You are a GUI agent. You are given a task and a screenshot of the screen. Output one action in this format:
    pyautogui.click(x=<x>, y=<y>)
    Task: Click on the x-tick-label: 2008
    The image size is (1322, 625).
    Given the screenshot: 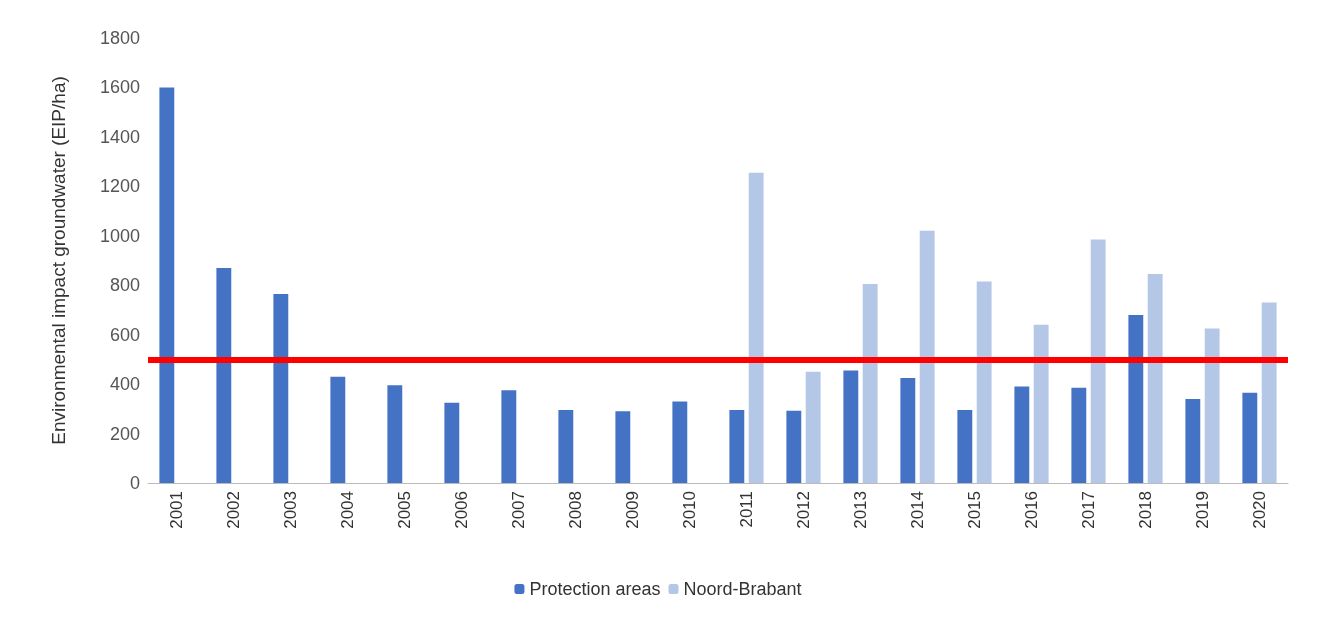 What is the action you would take?
    pyautogui.click(x=575, y=510)
    